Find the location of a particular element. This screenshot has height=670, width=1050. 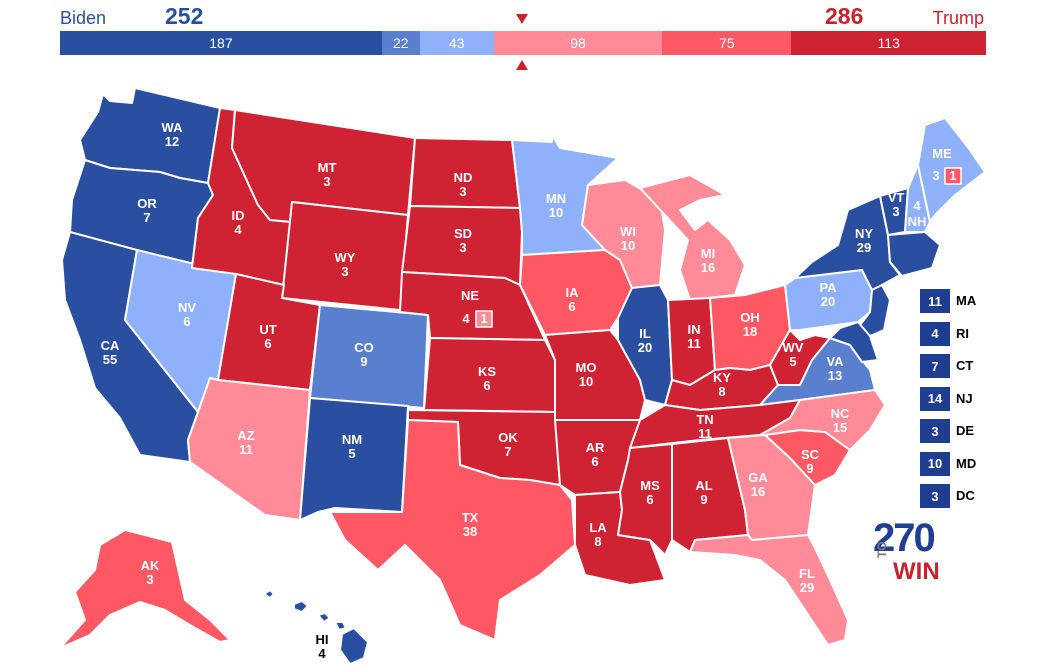

state-HI: HI 4 is located at coordinates (316, 627).